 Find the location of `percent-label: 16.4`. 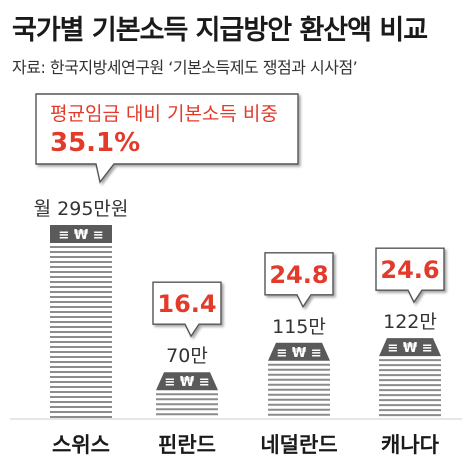

percent-label: 16.4 is located at coordinates (186, 304).